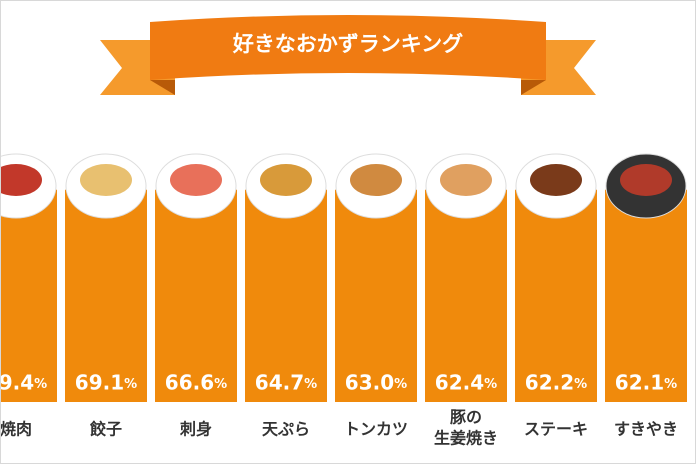 This screenshot has height=464, width=696. What do you see at coordinates (646, 383) in the screenshot?
I see `value-label: 62.1%` at bounding box center [646, 383].